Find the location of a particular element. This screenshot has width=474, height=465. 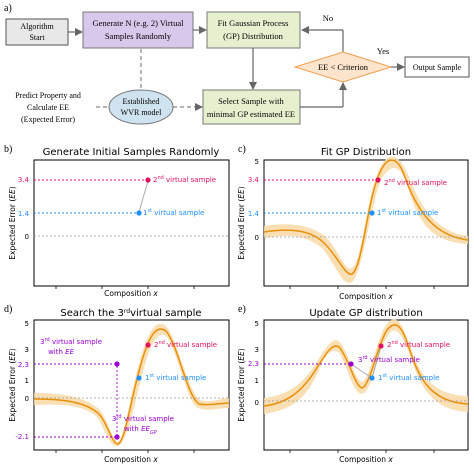

wvr-model-line2: WVR model is located at coordinates (141, 112).